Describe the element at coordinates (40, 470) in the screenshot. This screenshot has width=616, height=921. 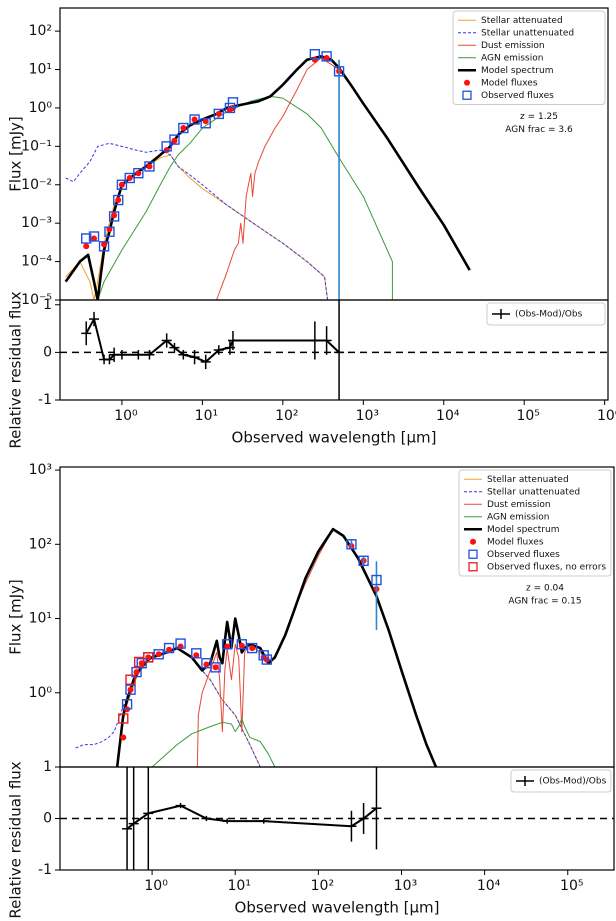
I see `y-tick-label: 10³` at that location.